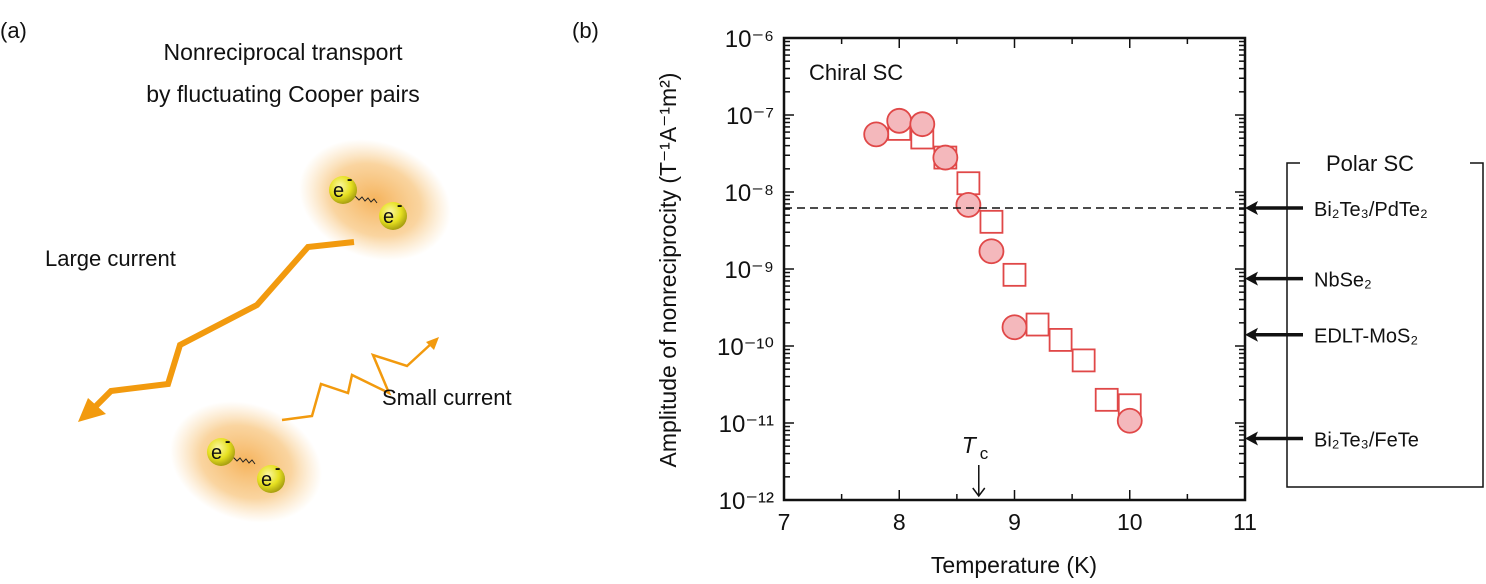 The image size is (1486, 584). I want to click on reference-label: NbSe₂, so click(1343, 281).